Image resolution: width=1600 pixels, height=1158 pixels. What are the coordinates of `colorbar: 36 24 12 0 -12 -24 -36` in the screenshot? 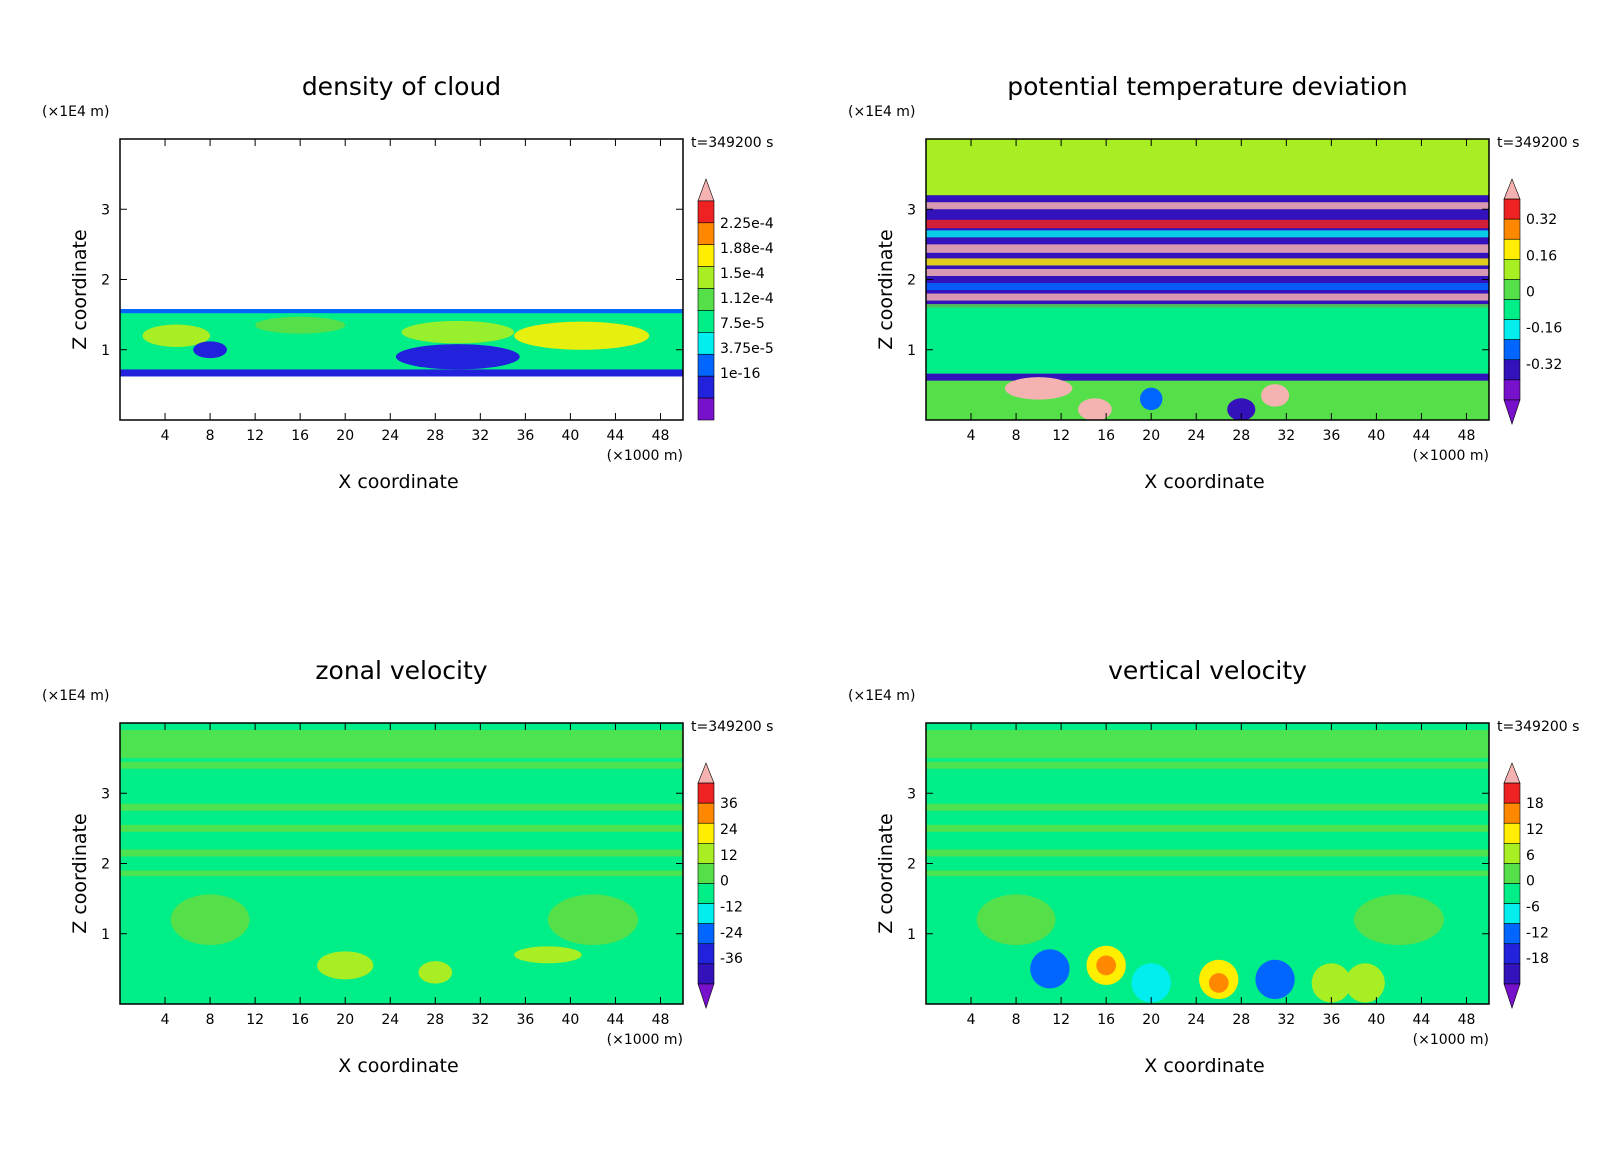 It's located at (720, 885).